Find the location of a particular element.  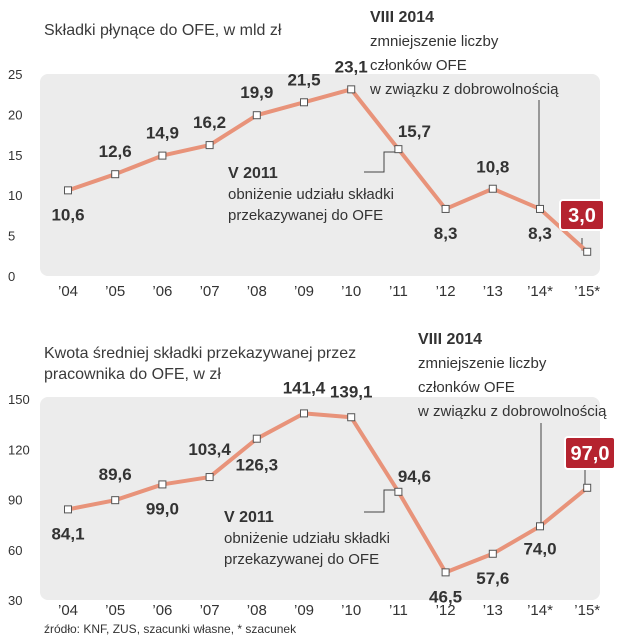

y-tick-label: 25 is located at coordinates (15, 74).